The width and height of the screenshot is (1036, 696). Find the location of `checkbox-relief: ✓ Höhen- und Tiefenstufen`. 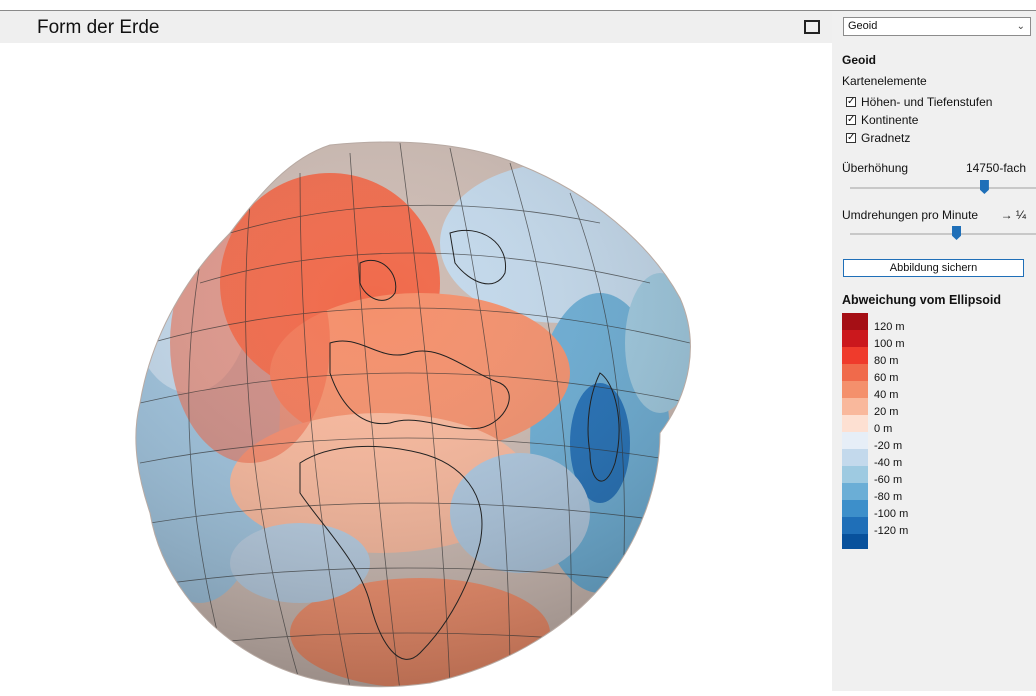

checkbox-relief: ✓ Höhen- und Tiefenstufen is located at coordinates (919, 102).